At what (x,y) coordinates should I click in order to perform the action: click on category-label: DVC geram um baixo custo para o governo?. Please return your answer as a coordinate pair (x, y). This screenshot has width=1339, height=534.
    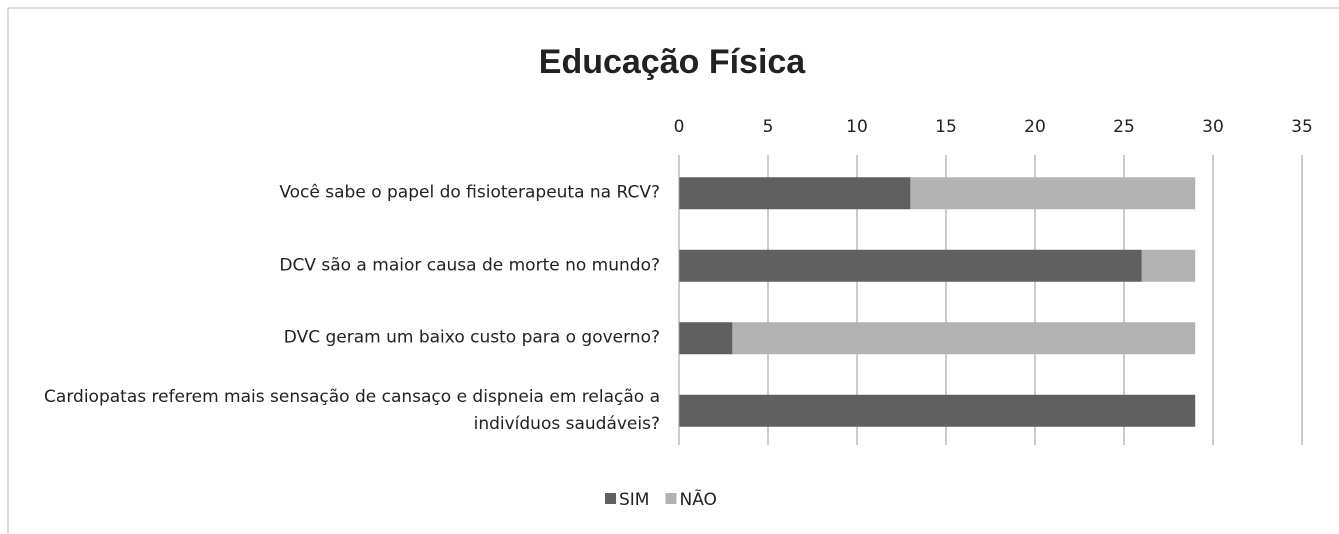
    Looking at the image, I should click on (471, 337).